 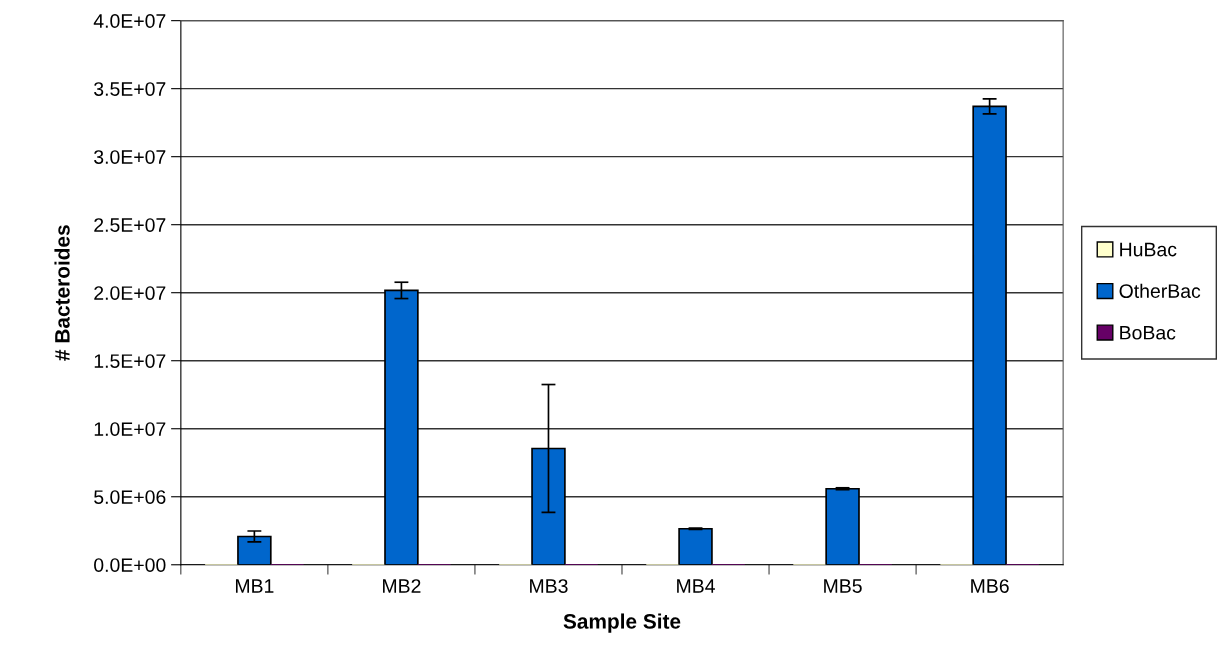 I want to click on y-tick-label: 0.0E+00, so click(x=130, y=565).